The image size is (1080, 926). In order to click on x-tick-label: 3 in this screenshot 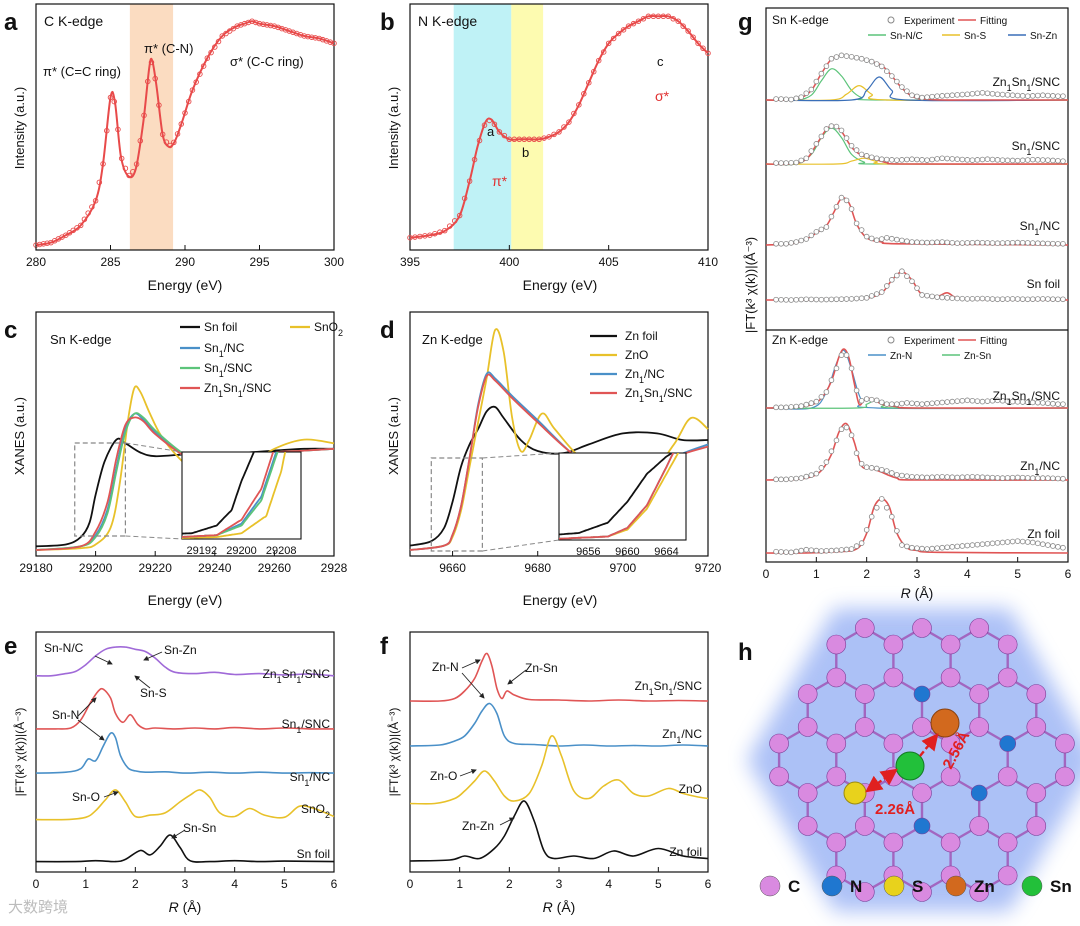, I will do `click(917, 574)`.